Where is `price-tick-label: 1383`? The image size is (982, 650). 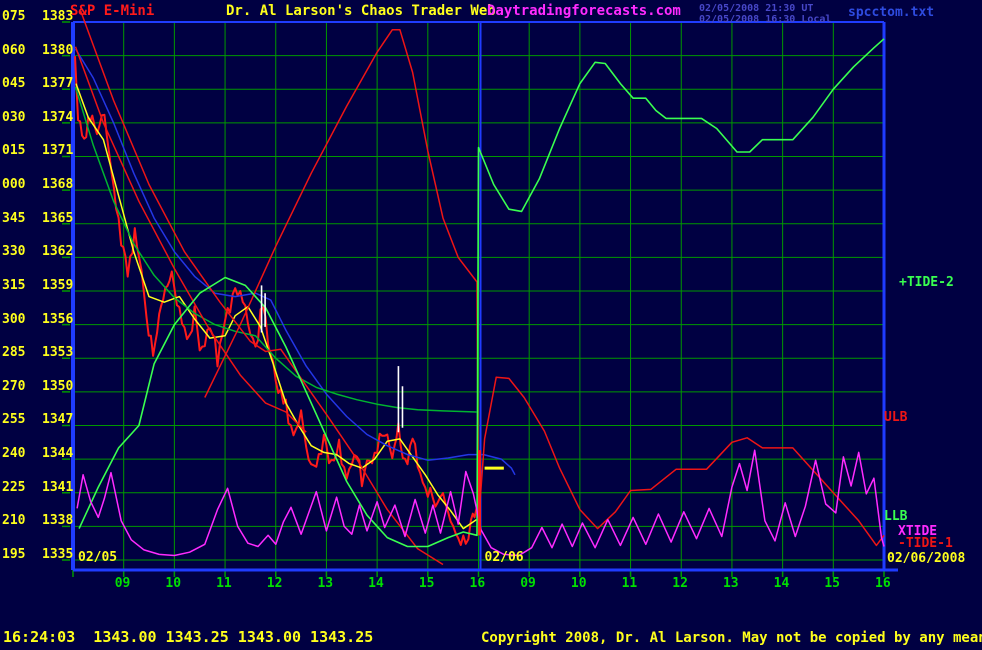 price-tick-label: 1383 is located at coordinates (58, 16).